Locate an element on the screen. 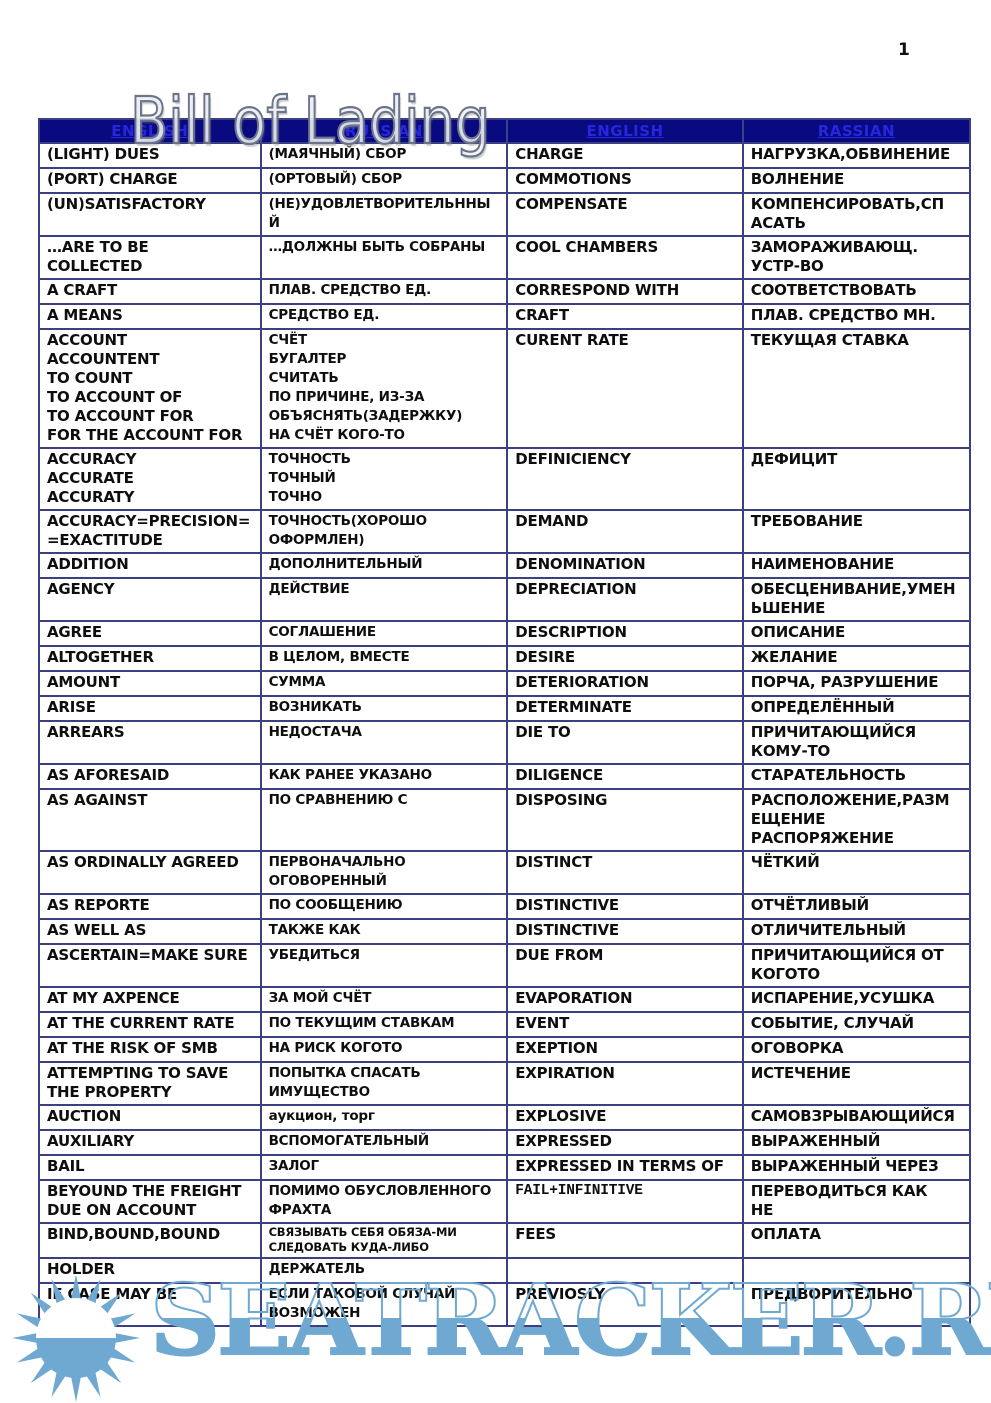 The image size is (991, 1403). english-term-cell-right: DEPRECIATION is located at coordinates (625, 599).